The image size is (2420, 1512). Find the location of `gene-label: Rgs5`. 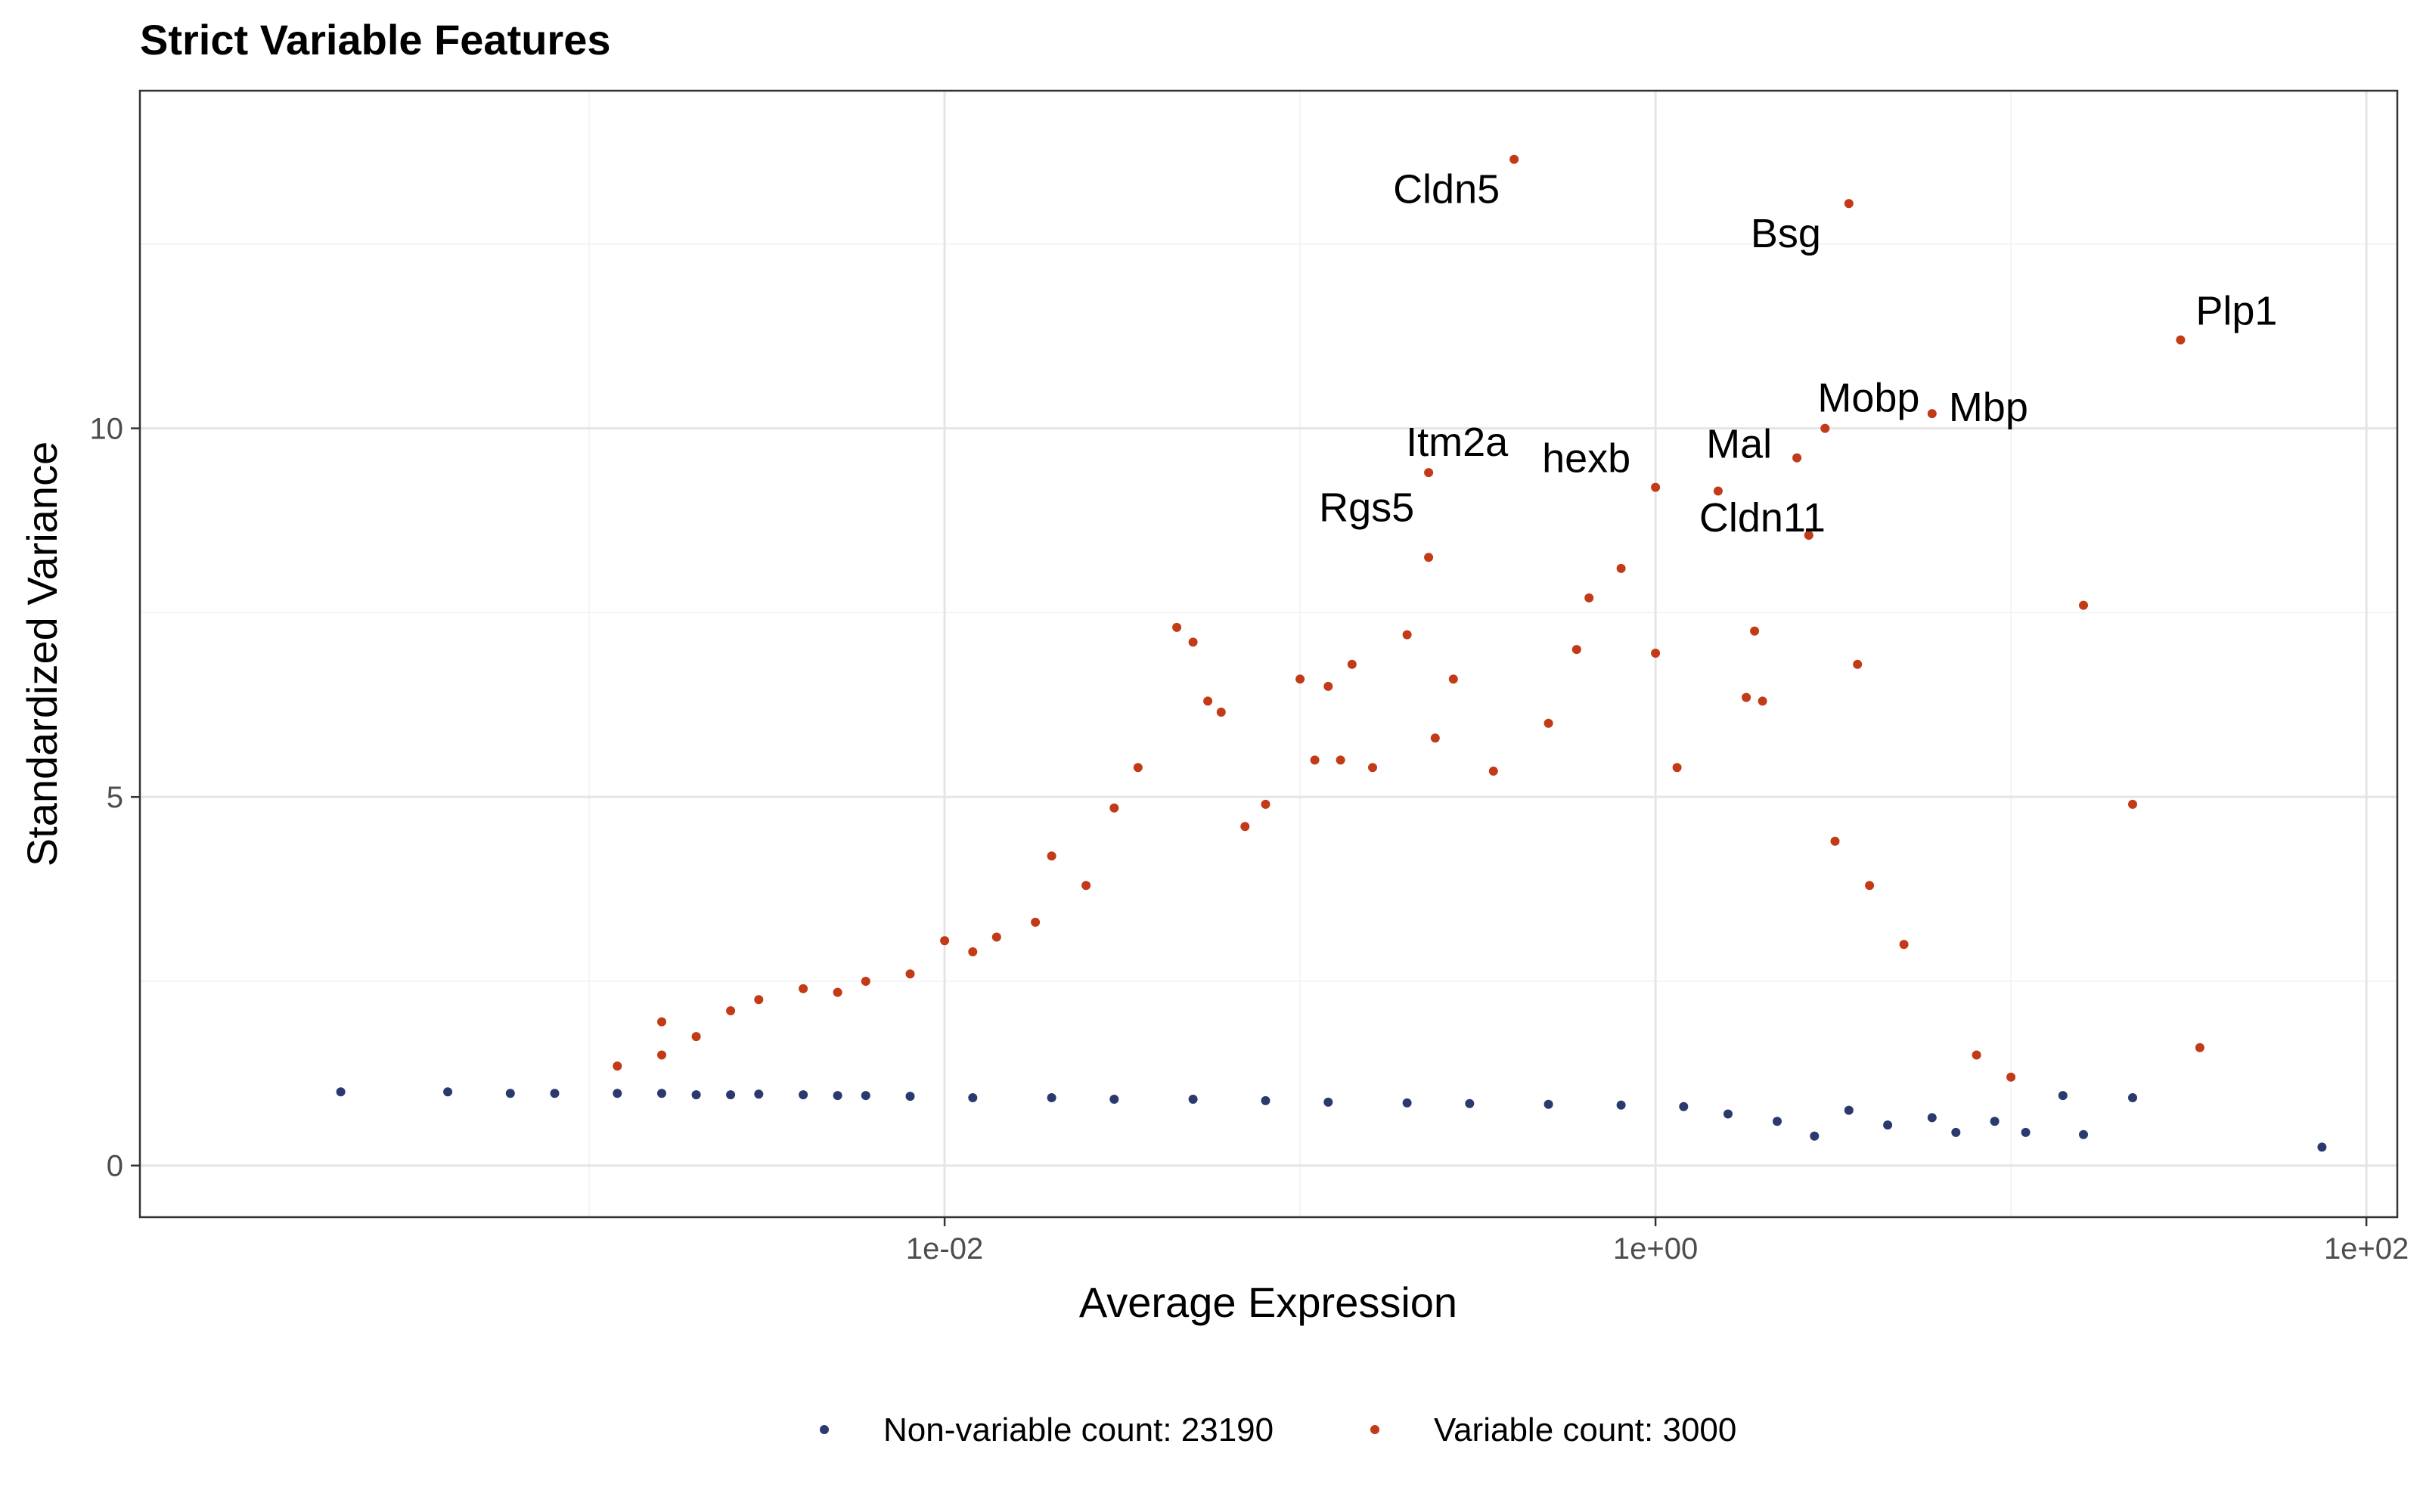

gene-label: Rgs5 is located at coordinates (1366, 507).